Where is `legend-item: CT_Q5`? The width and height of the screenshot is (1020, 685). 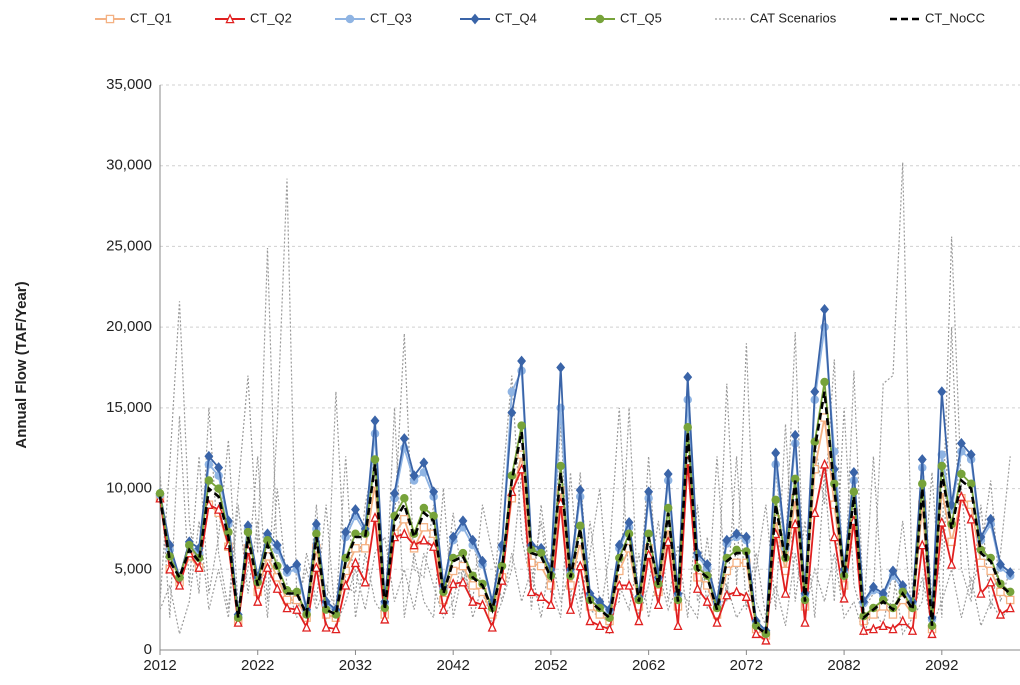 legend-item: CT_Q5 is located at coordinates (623, 17).